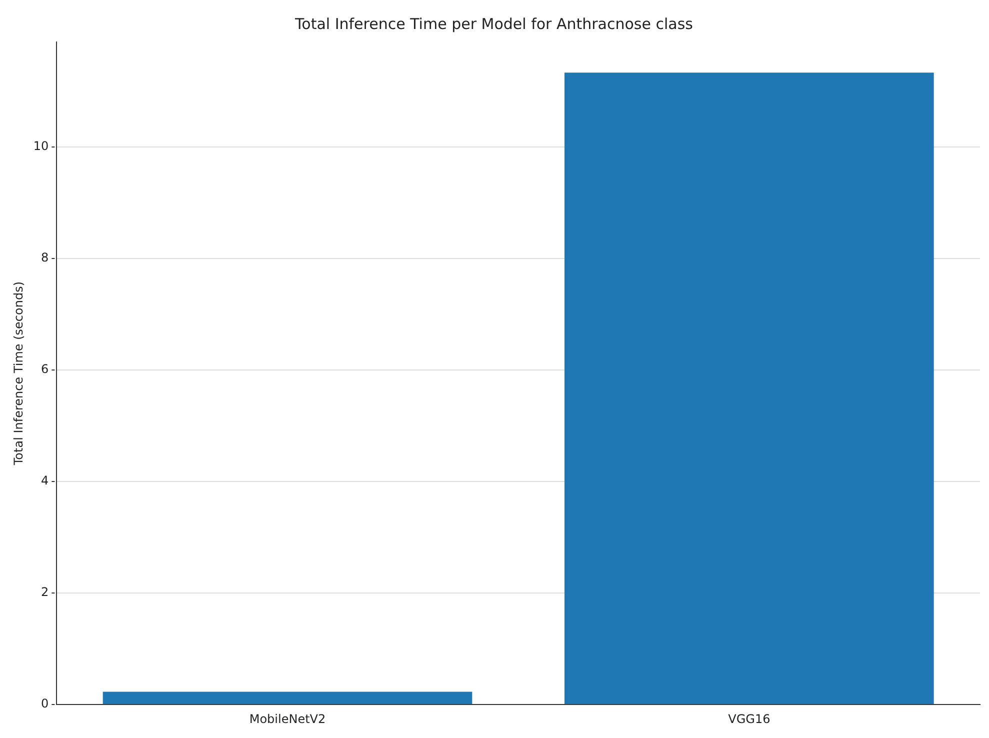  I want to click on y-tick-label: 0, so click(45, 703).